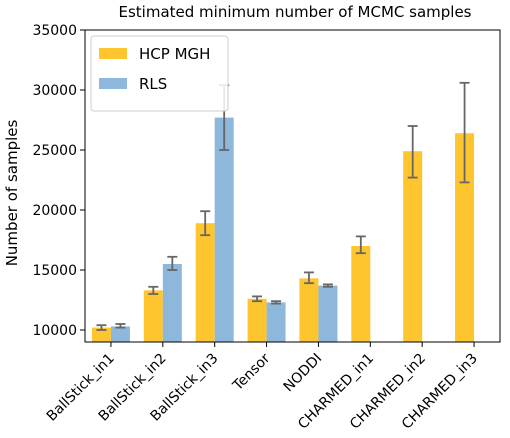 The width and height of the screenshot is (510, 438). What do you see at coordinates (54, 271) in the screenshot?
I see `y-tick-label: 15000` at bounding box center [54, 271].